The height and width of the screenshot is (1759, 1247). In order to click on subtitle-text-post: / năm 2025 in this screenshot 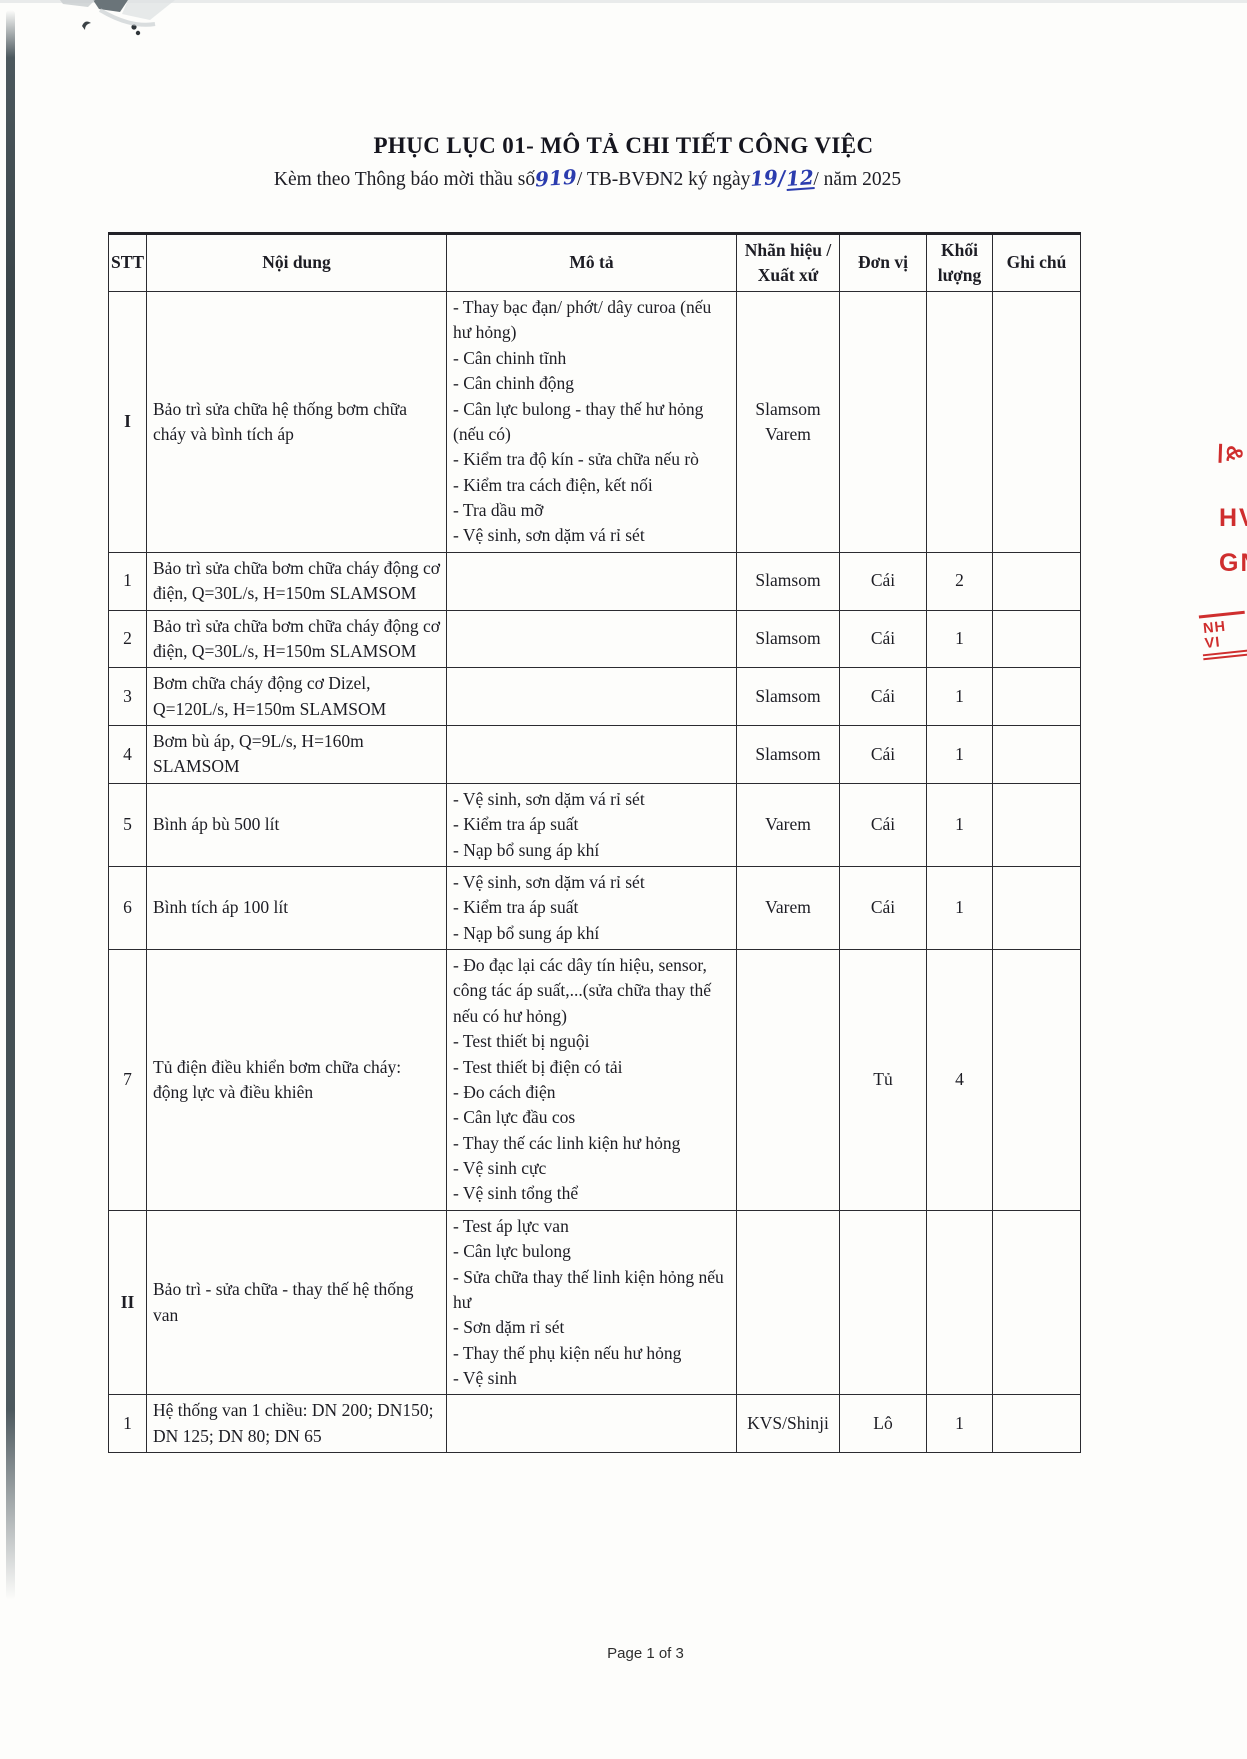, I will do `click(857, 179)`.